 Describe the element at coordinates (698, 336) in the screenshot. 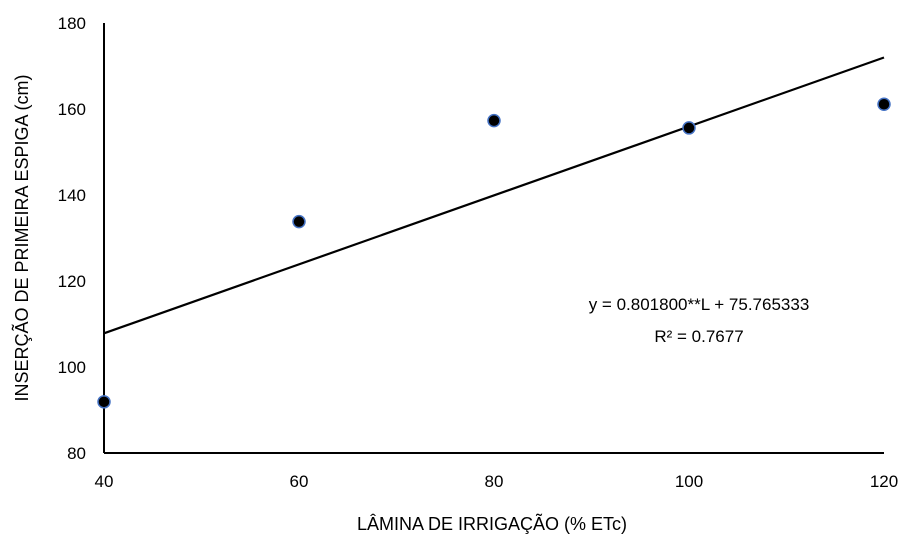

I see `r-squared-label: R² = 0.7677` at that location.